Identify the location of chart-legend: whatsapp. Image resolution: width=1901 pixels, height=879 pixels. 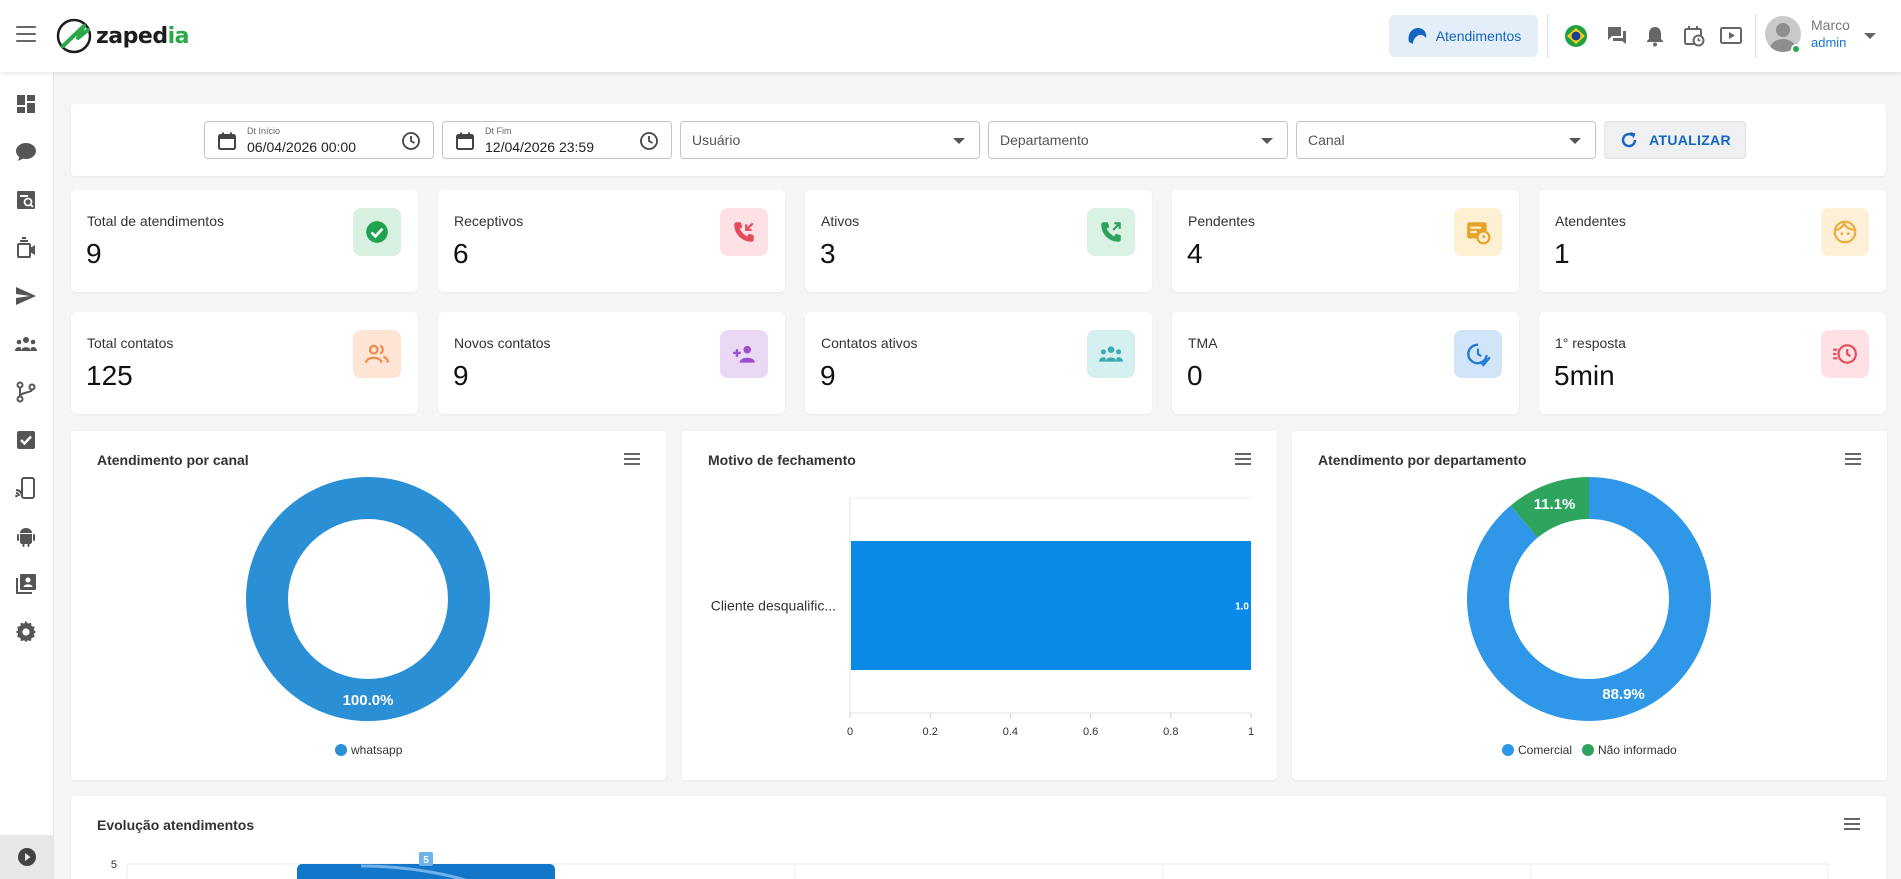
(368, 750).